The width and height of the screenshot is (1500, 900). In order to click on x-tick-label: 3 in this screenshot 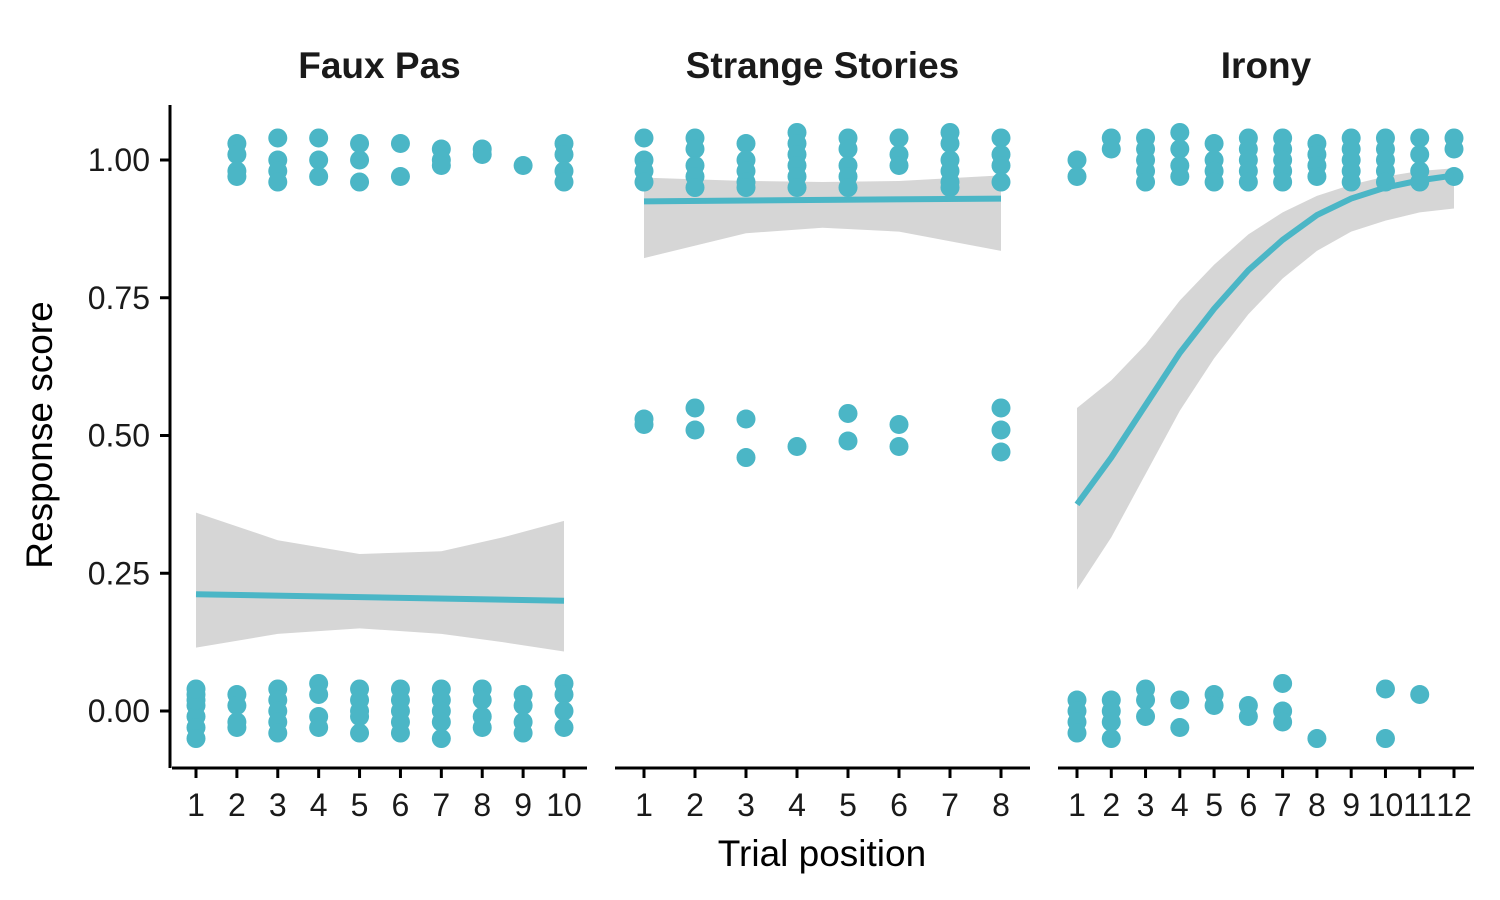, I will do `click(1146, 805)`.